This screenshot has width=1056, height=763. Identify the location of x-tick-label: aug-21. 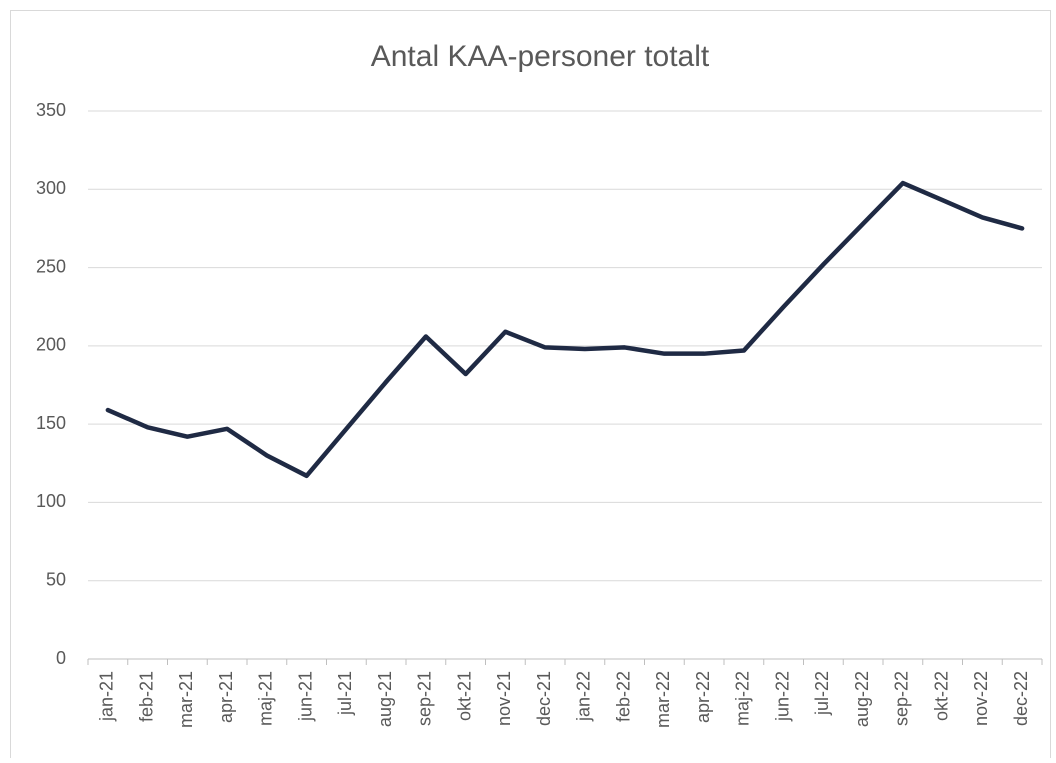
(385, 699).